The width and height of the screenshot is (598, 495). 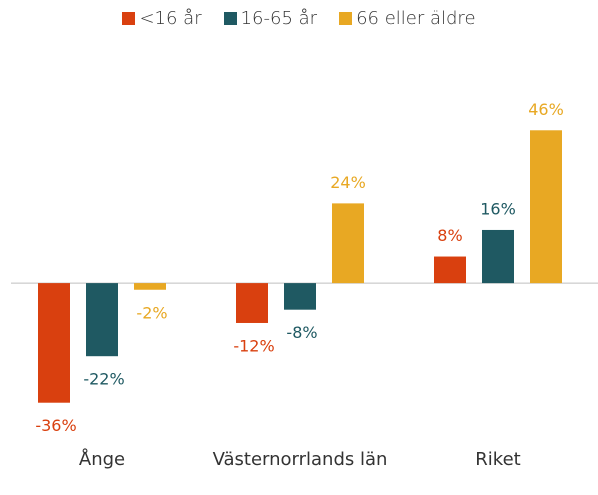 I want to click on legend-entry: 66 eller äldre, so click(x=407, y=18).